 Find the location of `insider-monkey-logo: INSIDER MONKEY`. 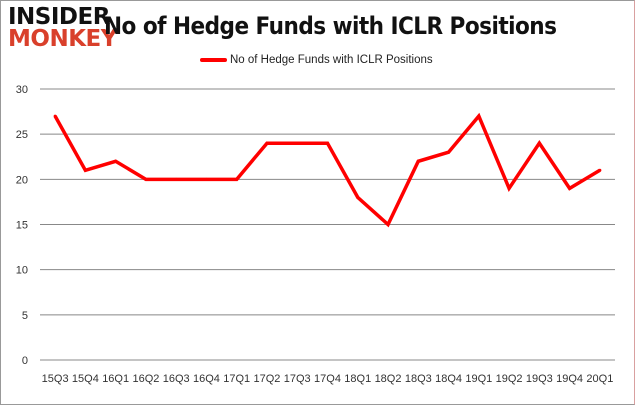

insider-monkey-logo: INSIDER MONKEY is located at coordinates (62, 28).